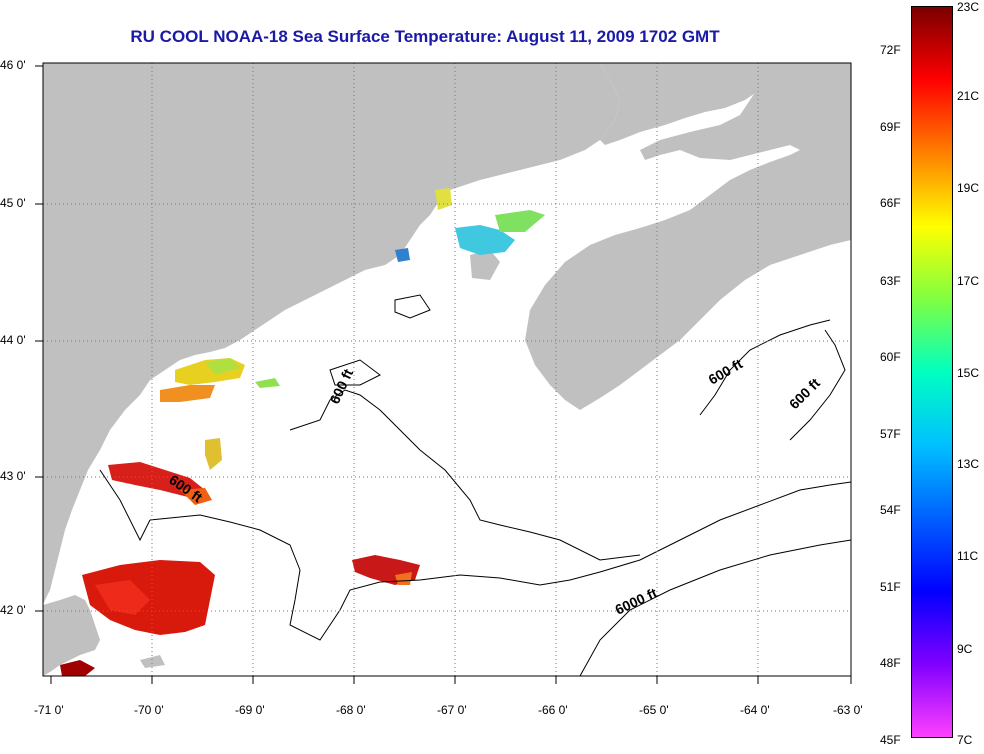 This screenshot has width=984, height=754. I want to click on x-tick-label: -63 0', so click(848, 710).